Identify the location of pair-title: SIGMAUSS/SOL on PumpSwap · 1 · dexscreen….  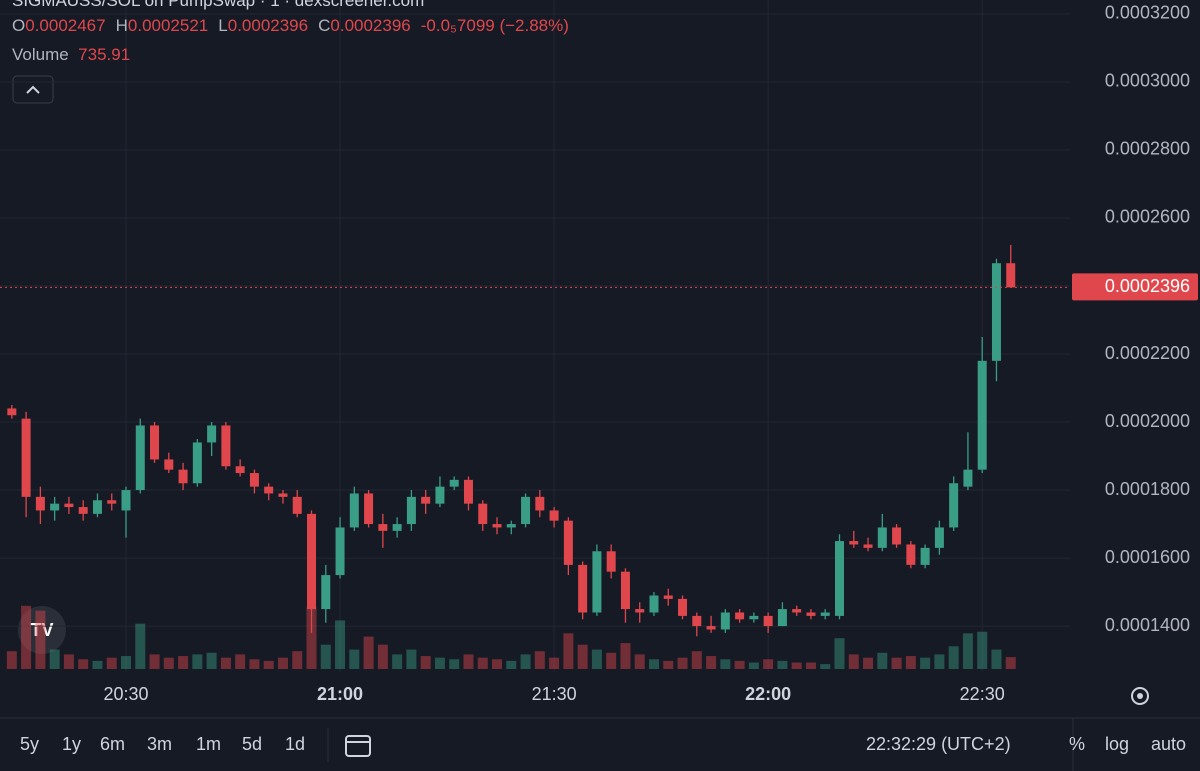
(218, 5).